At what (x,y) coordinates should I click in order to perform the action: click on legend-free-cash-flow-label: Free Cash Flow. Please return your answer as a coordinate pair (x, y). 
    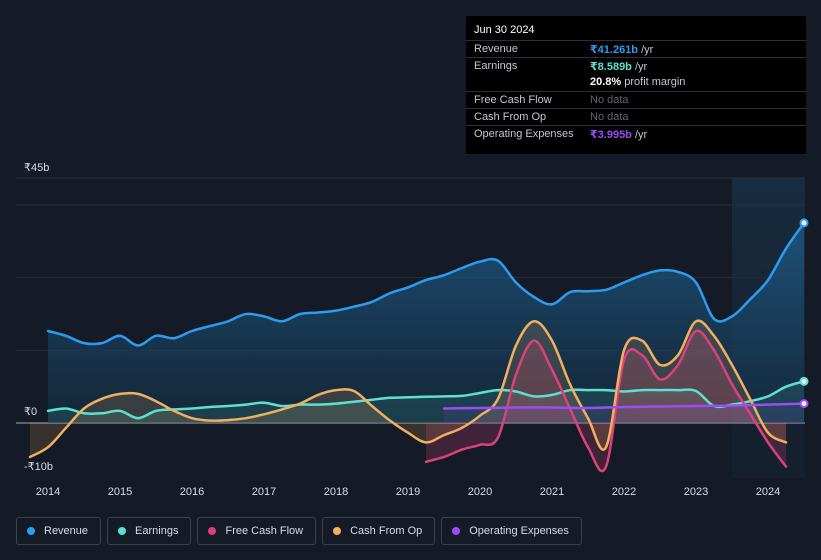
    Looking at the image, I should click on (264, 531).